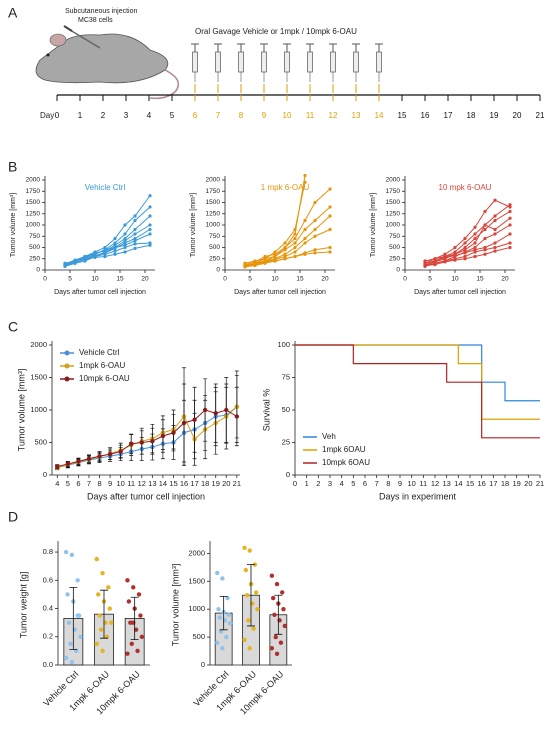  I want to click on y-axis-label: Tumor weight [g], so click(23, 605).